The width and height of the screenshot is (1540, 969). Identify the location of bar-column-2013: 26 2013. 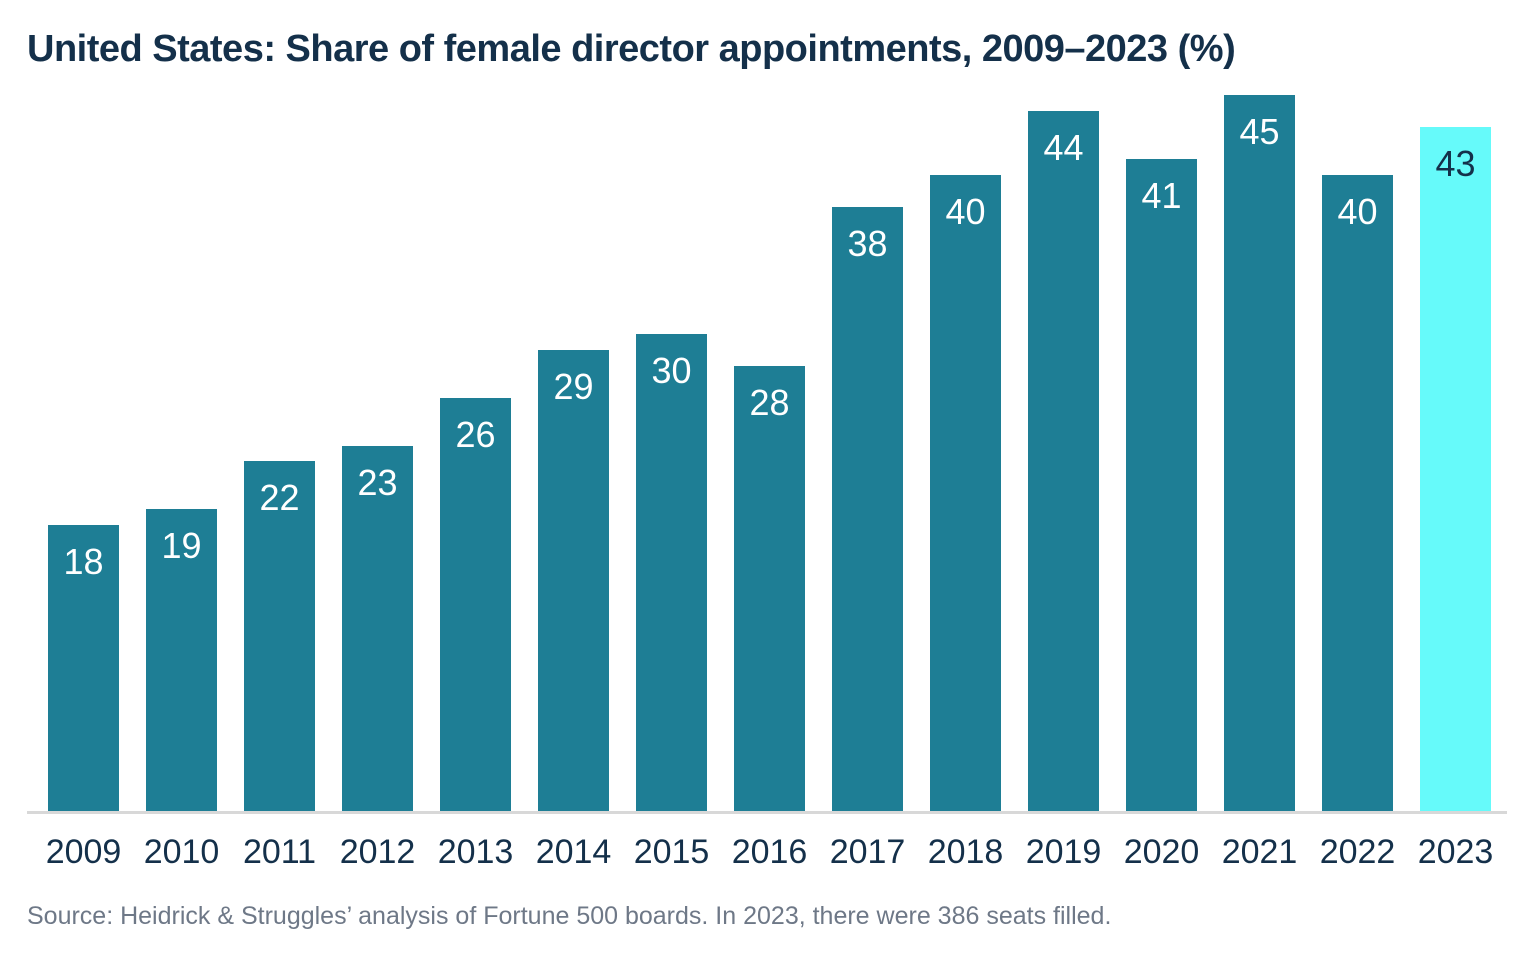
(475, 483).